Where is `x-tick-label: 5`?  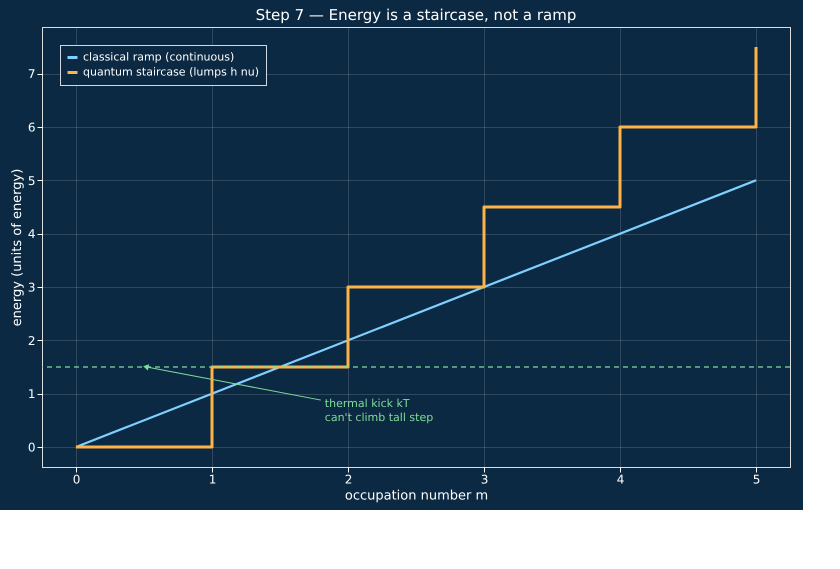
x-tick-label: 5 is located at coordinates (756, 479).